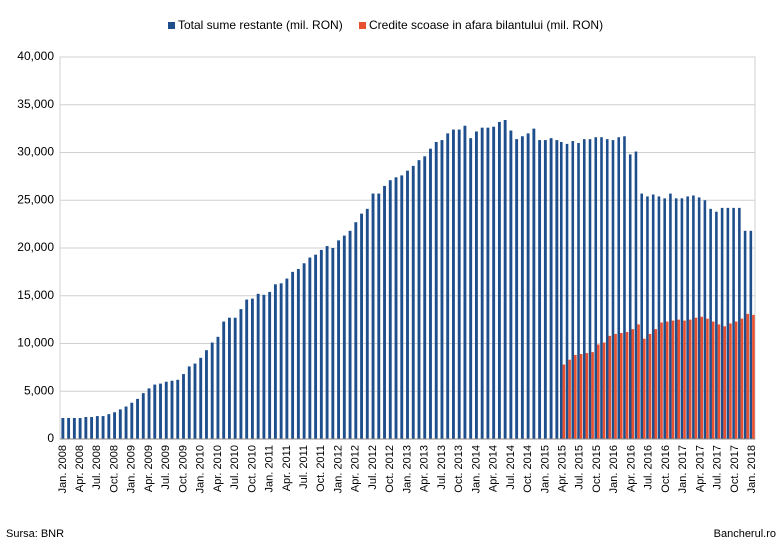 Image resolution: width=782 pixels, height=548 pixels. Describe the element at coordinates (114, 469) in the screenshot. I see `x-tick-label: Oct. 2008` at that location.